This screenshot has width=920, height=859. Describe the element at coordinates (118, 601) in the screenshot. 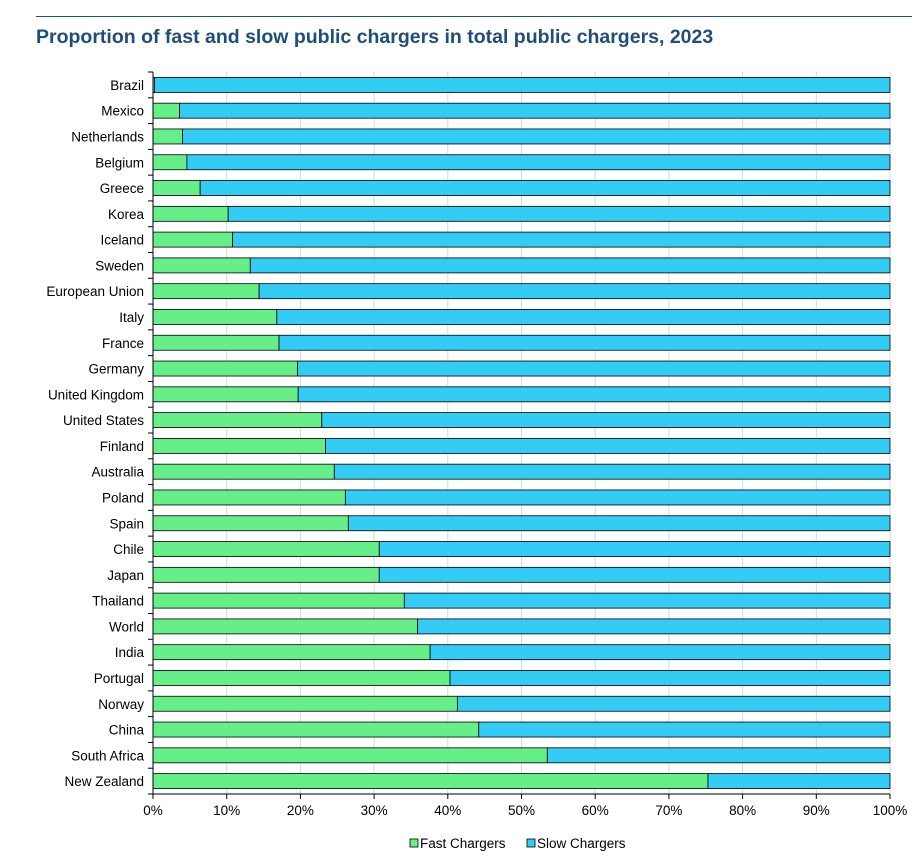

I see `category-label: Thailand` at that location.